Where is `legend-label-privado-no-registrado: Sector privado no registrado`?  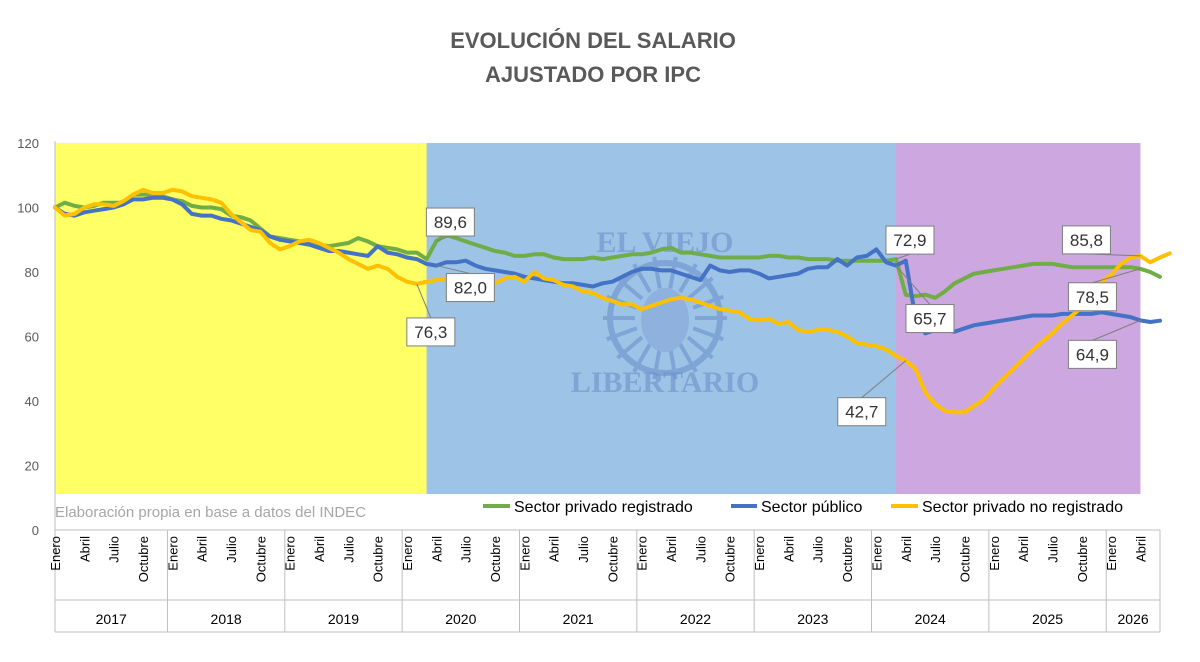 legend-label-privado-no-registrado: Sector privado no registrado is located at coordinates (1022, 507).